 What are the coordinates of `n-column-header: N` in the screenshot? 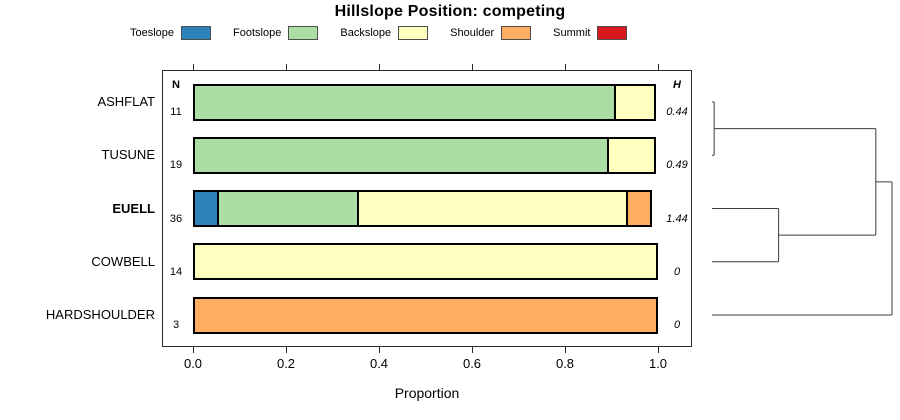 It's located at (176, 85).